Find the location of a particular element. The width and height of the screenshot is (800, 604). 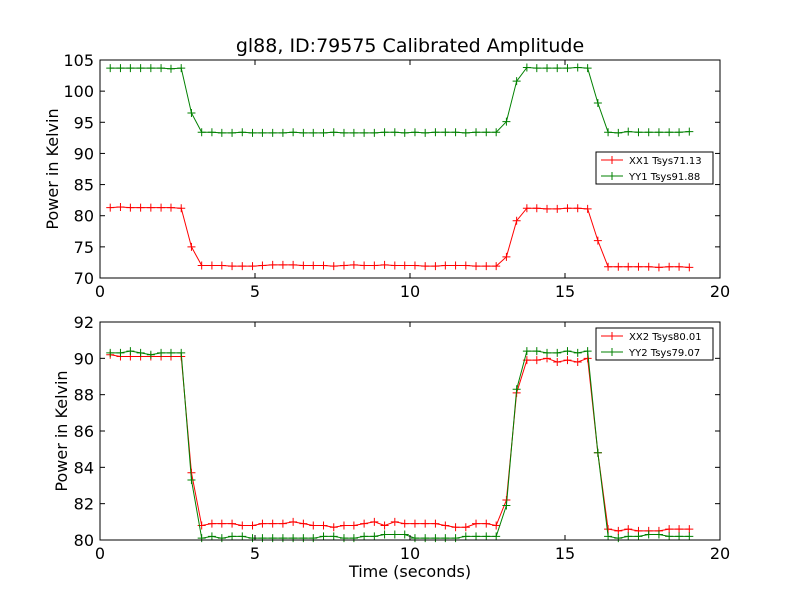

y-tick-label: 75 is located at coordinates (84, 247).